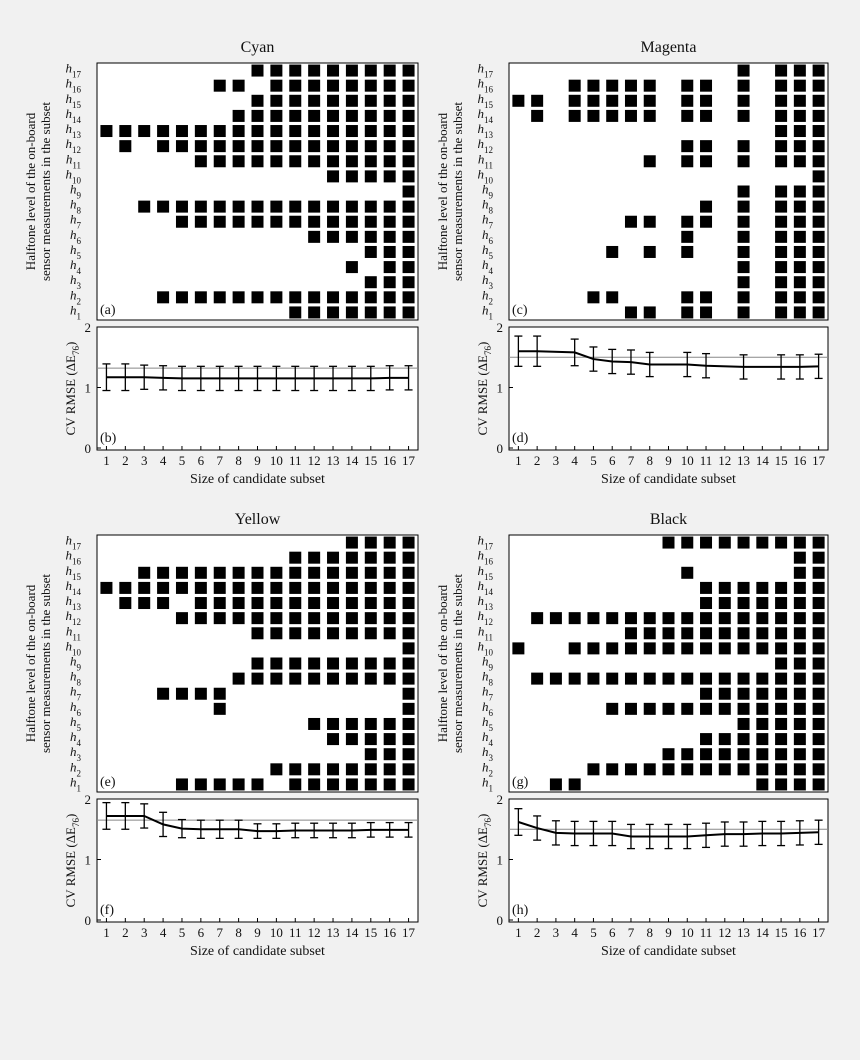 The image size is (860, 1060). I want to click on h-subscript: 14, so click(489, 120).